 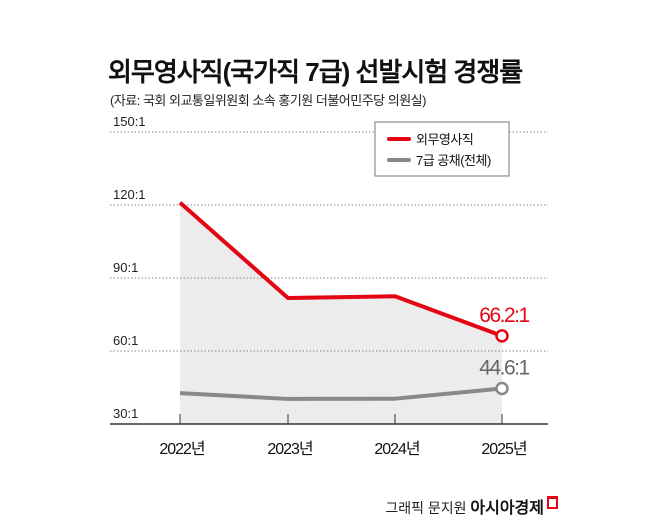 What do you see at coordinates (442, 149) in the screenshot?
I see `legend-box` at bounding box center [442, 149].